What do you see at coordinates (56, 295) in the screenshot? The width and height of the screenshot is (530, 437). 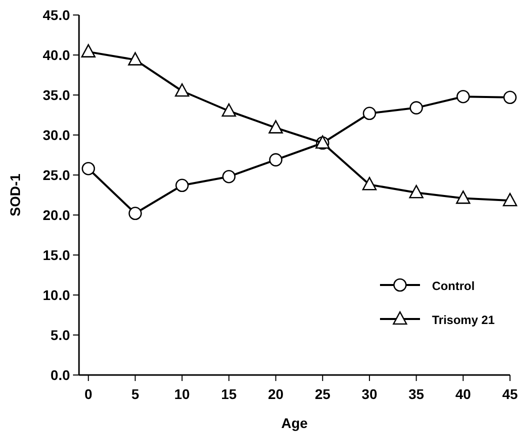 I see `y-tick-label: 10.0` at bounding box center [56, 295].